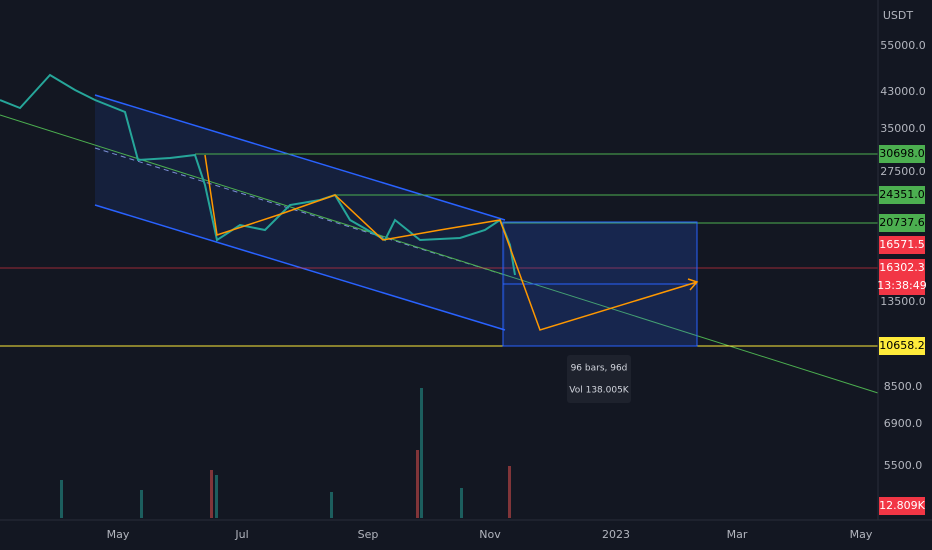 The height and width of the screenshot is (550, 932). What do you see at coordinates (903, 128) in the screenshot?
I see `price-label: 35000.0` at bounding box center [903, 128].